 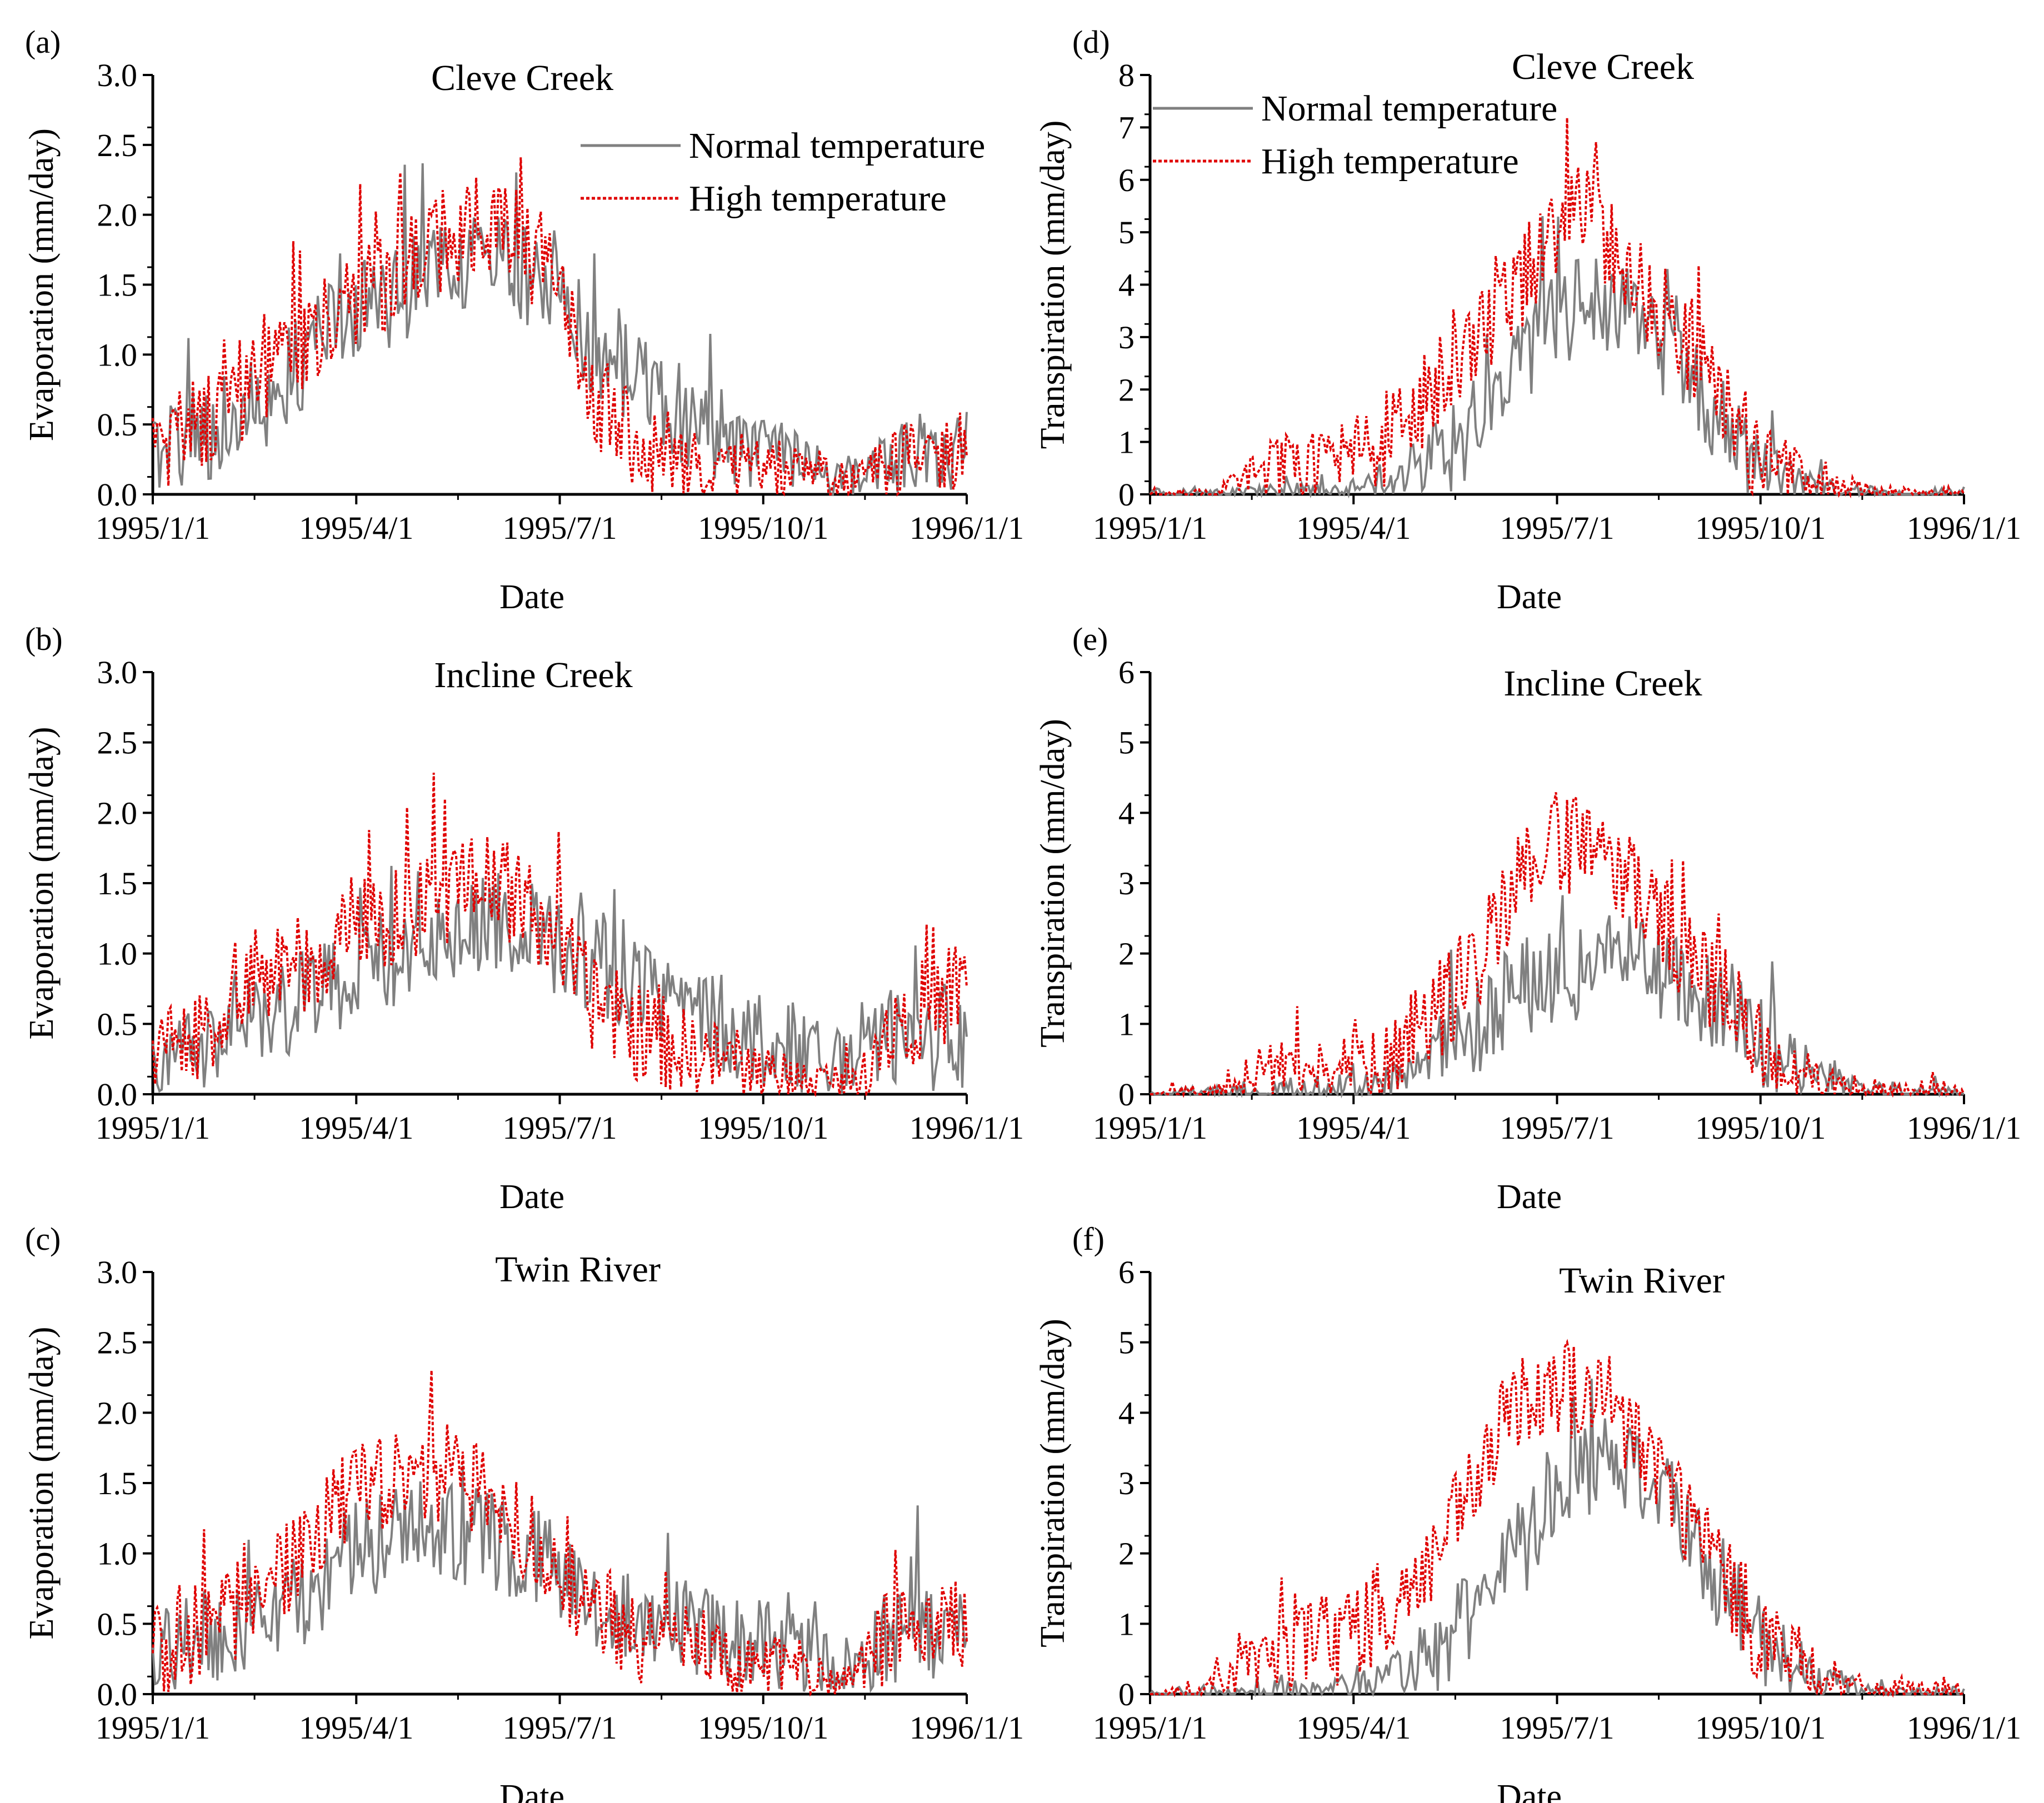 What do you see at coordinates (43, 42) in the screenshot?
I see `panel-label: (a)` at bounding box center [43, 42].